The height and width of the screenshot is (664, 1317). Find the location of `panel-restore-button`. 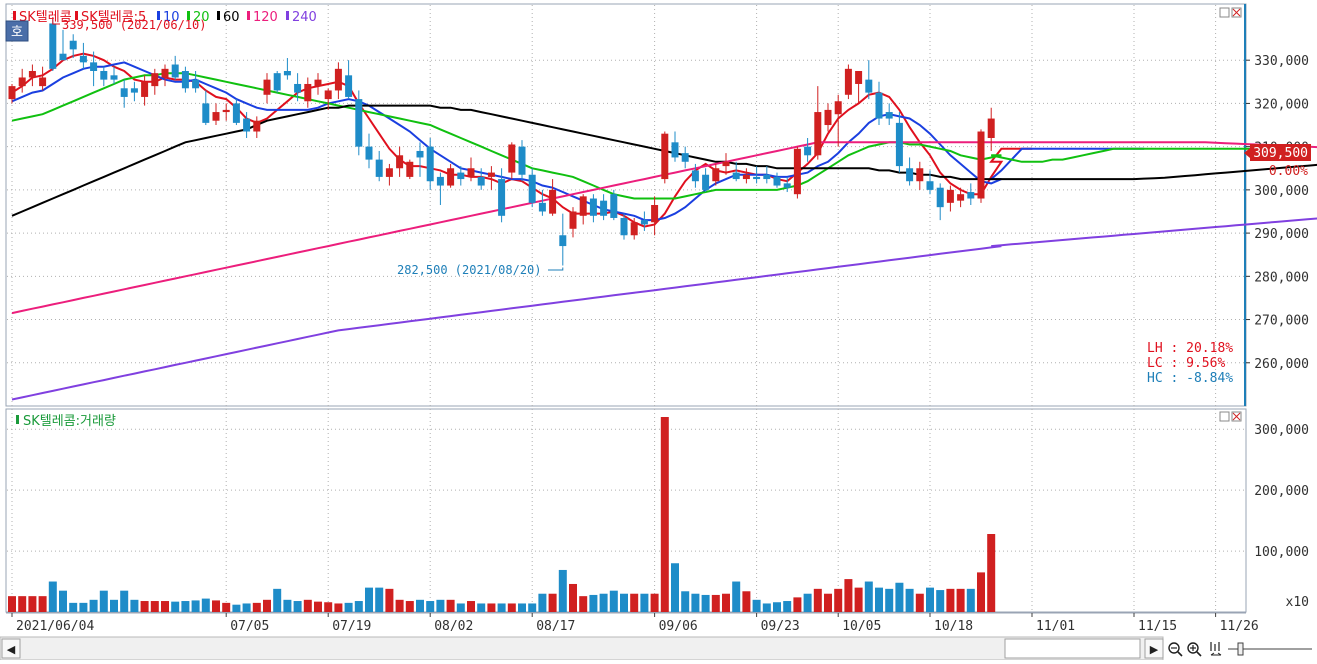

panel-restore-button is located at coordinates (1224, 12).